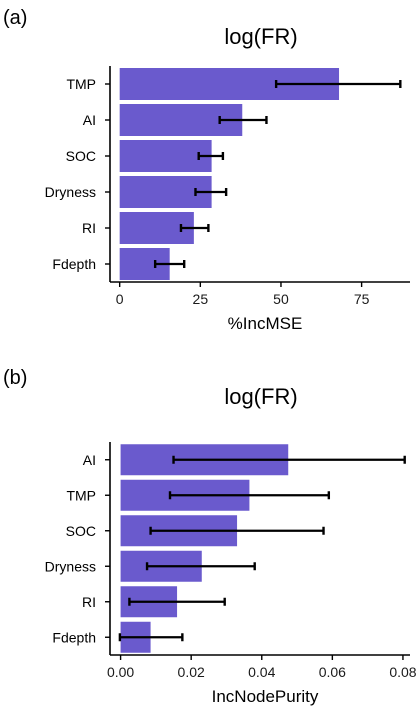 This screenshot has width=416, height=720. Describe the element at coordinates (265, 323) in the screenshot. I see `x-axis-title: %IncMSE` at that location.